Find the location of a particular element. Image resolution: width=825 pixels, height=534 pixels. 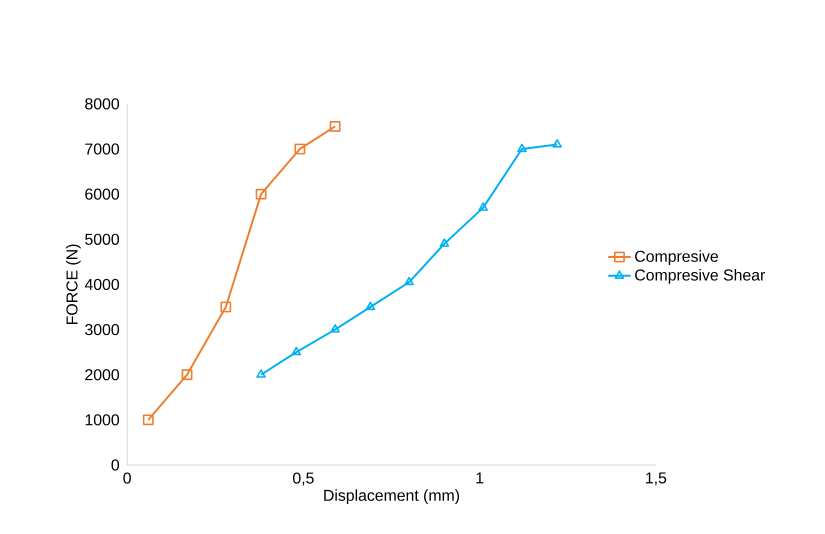

legend-label: Compresive Shear is located at coordinates (700, 276).